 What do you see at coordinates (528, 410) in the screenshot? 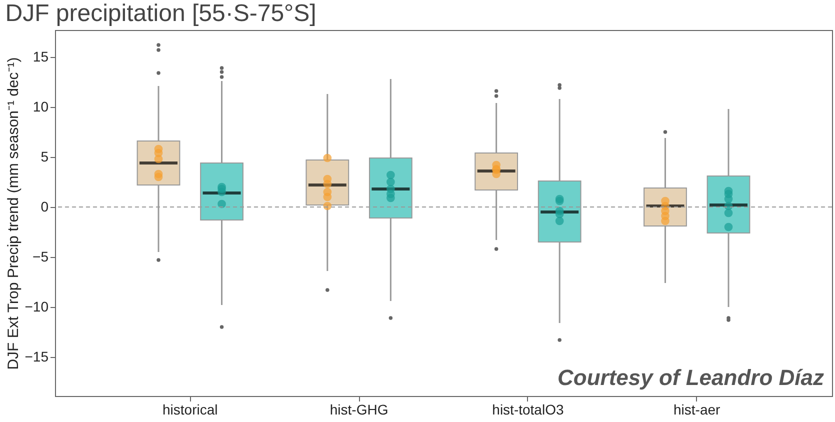
I see `x-tick-label: hist-totalO3` at bounding box center [528, 410].